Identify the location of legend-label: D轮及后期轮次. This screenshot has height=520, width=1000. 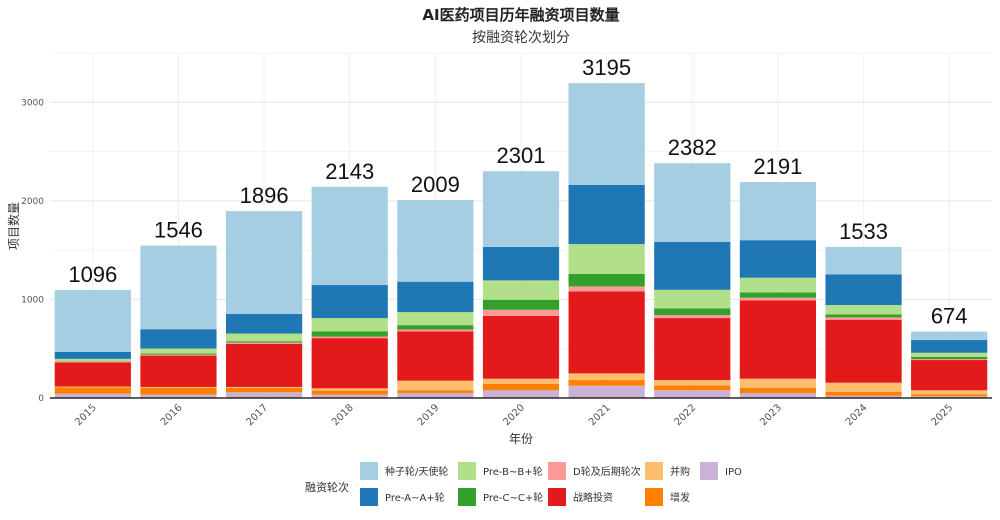
(607, 471).